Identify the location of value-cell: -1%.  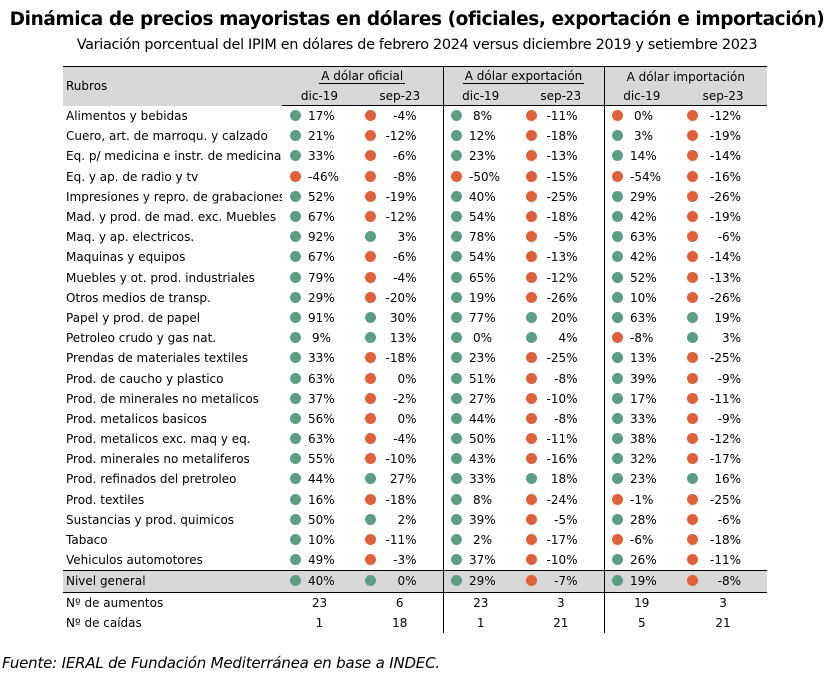
(642, 499).